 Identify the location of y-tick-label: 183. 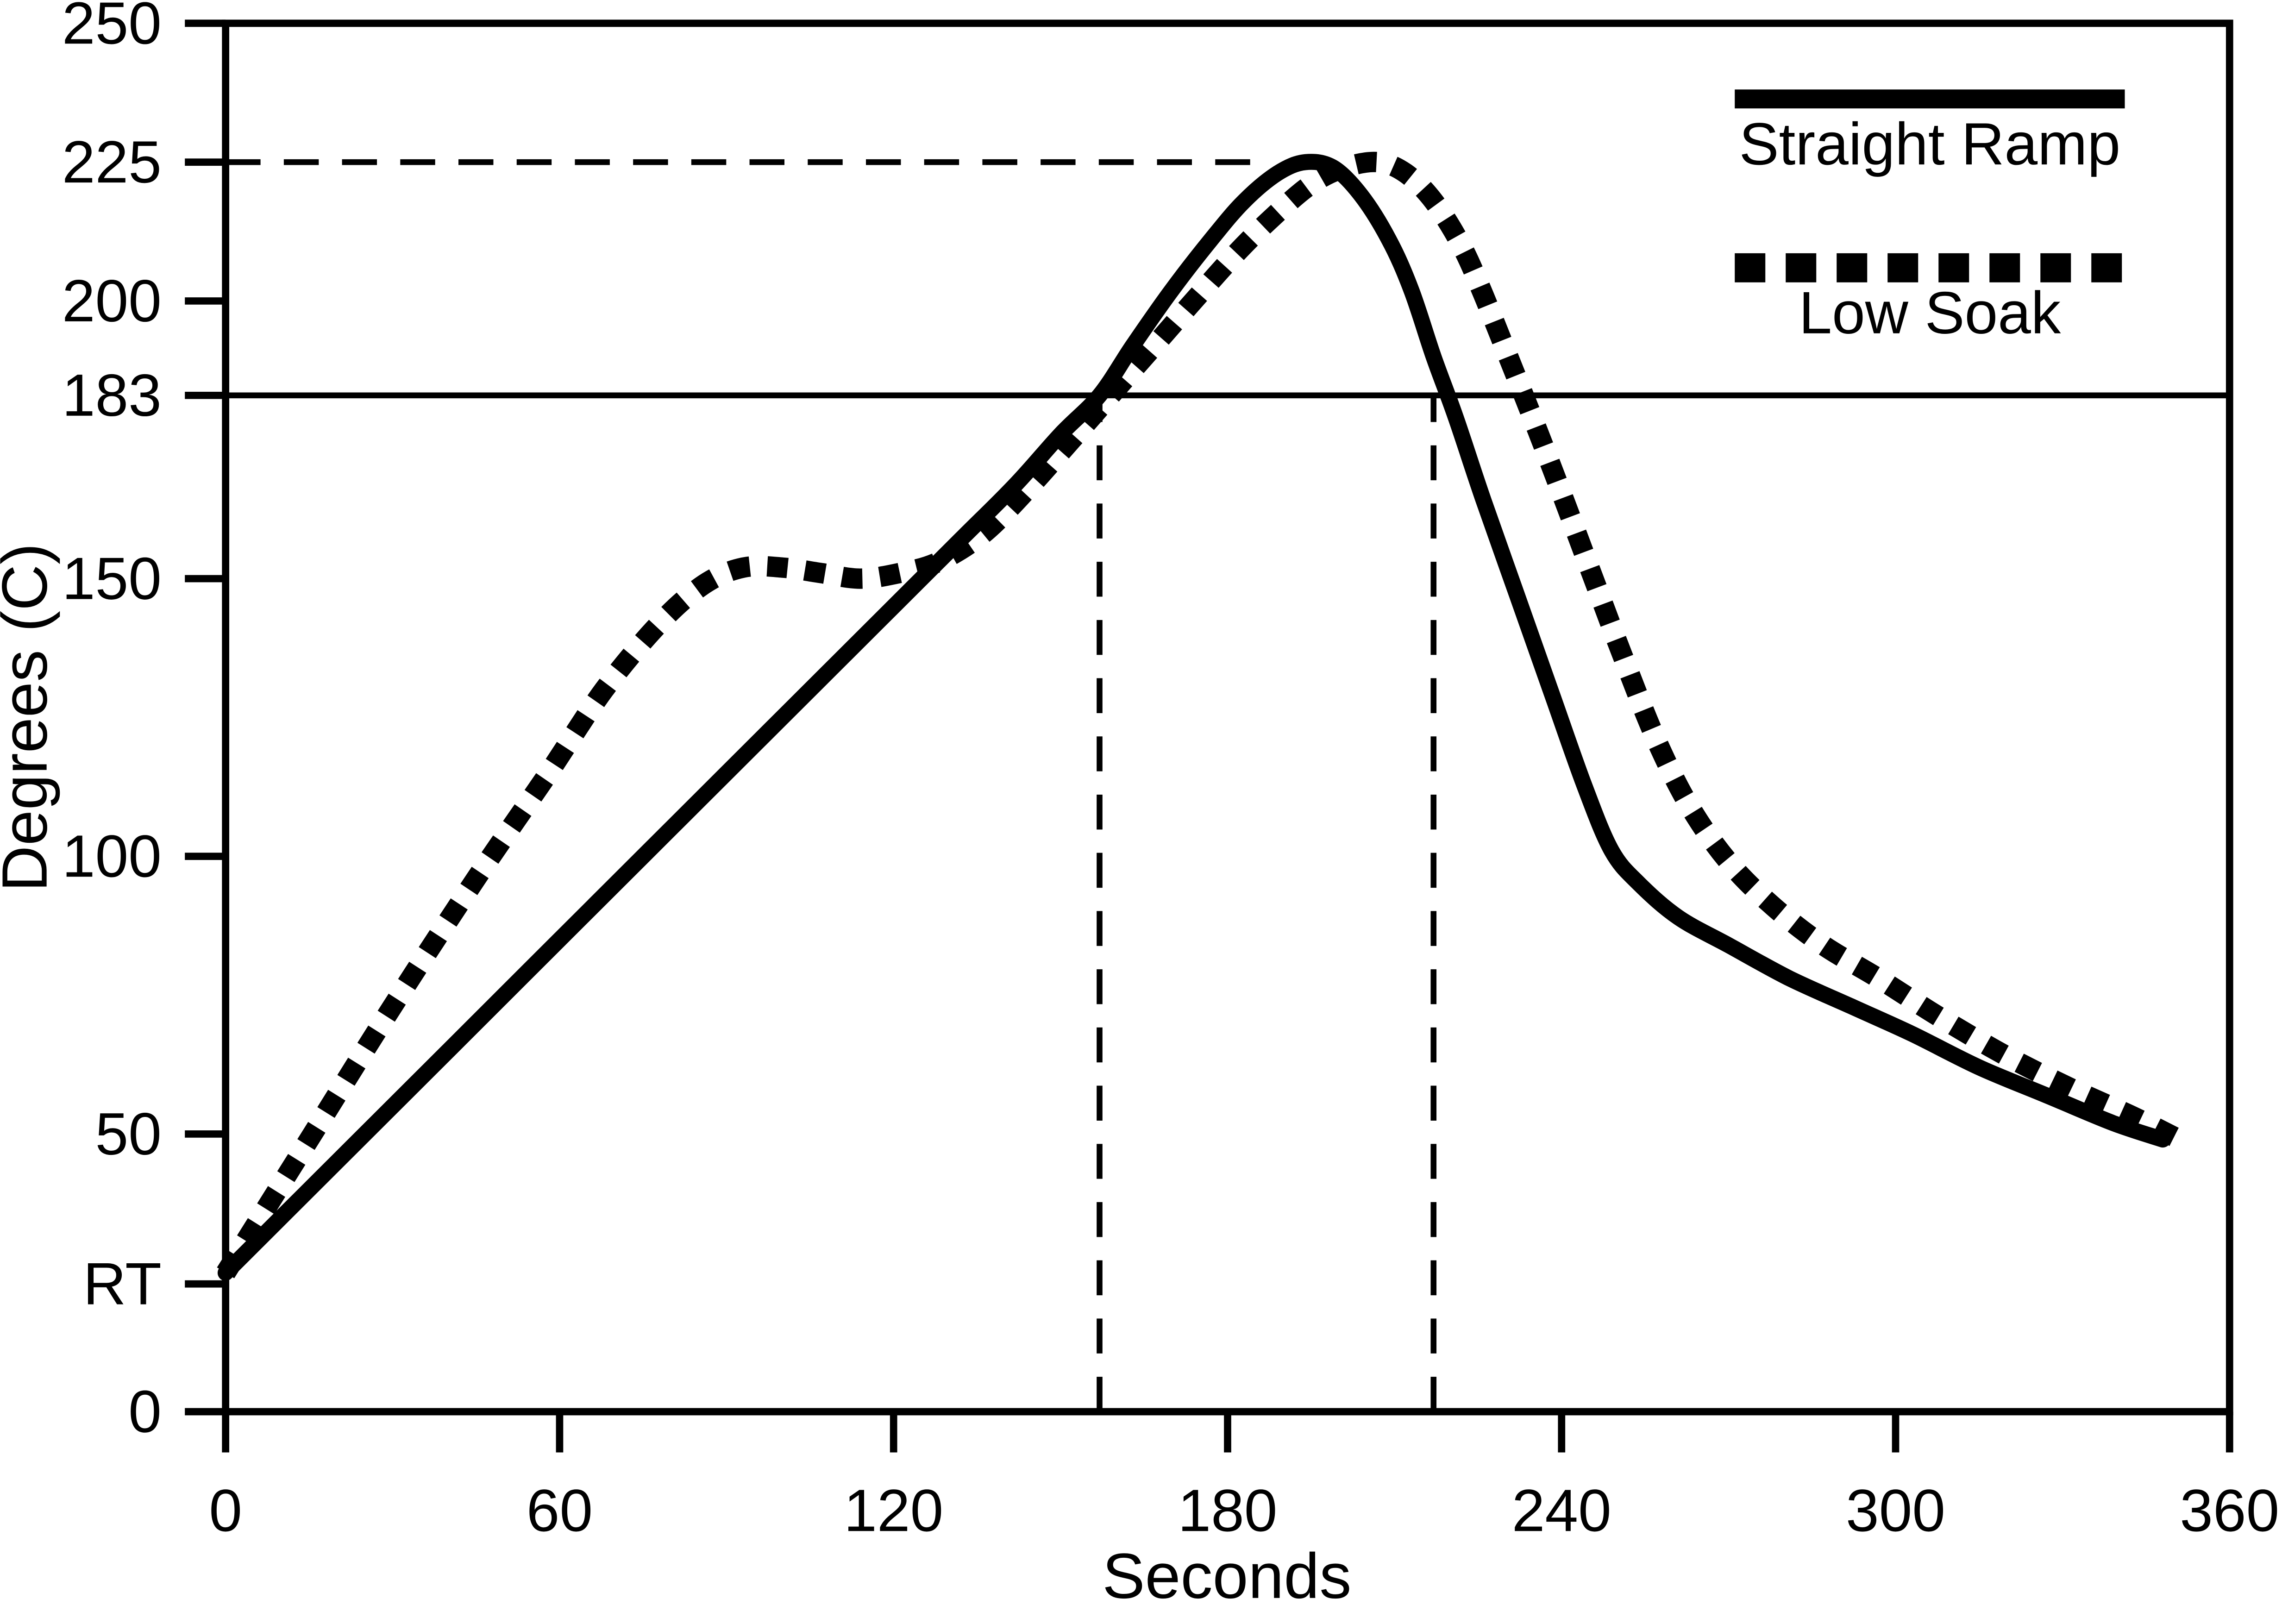
(112, 395).